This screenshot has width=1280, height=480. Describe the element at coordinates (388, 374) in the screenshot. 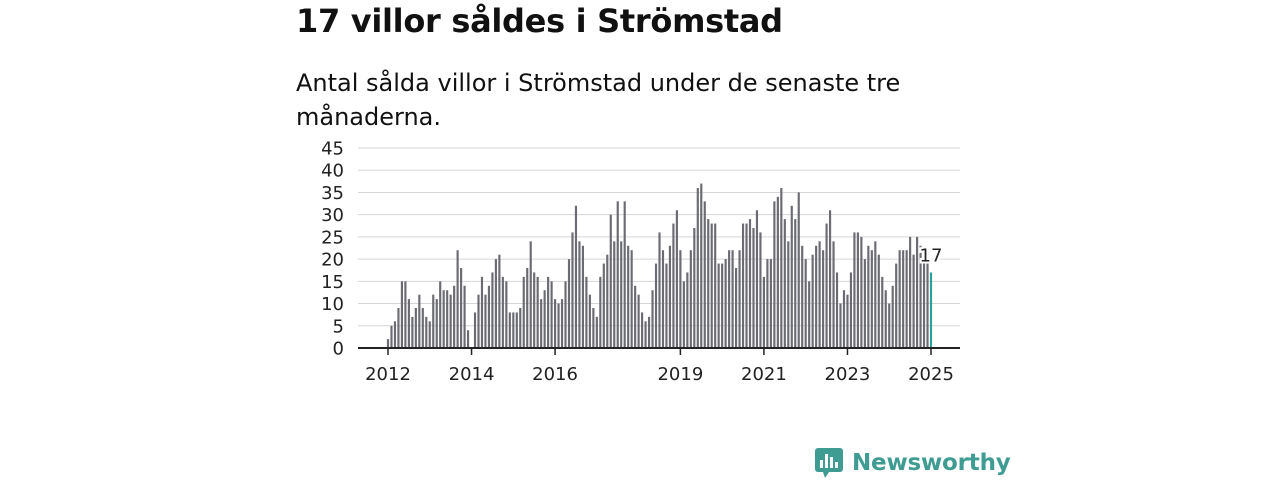

I see `x-tick-label: 2012` at that location.